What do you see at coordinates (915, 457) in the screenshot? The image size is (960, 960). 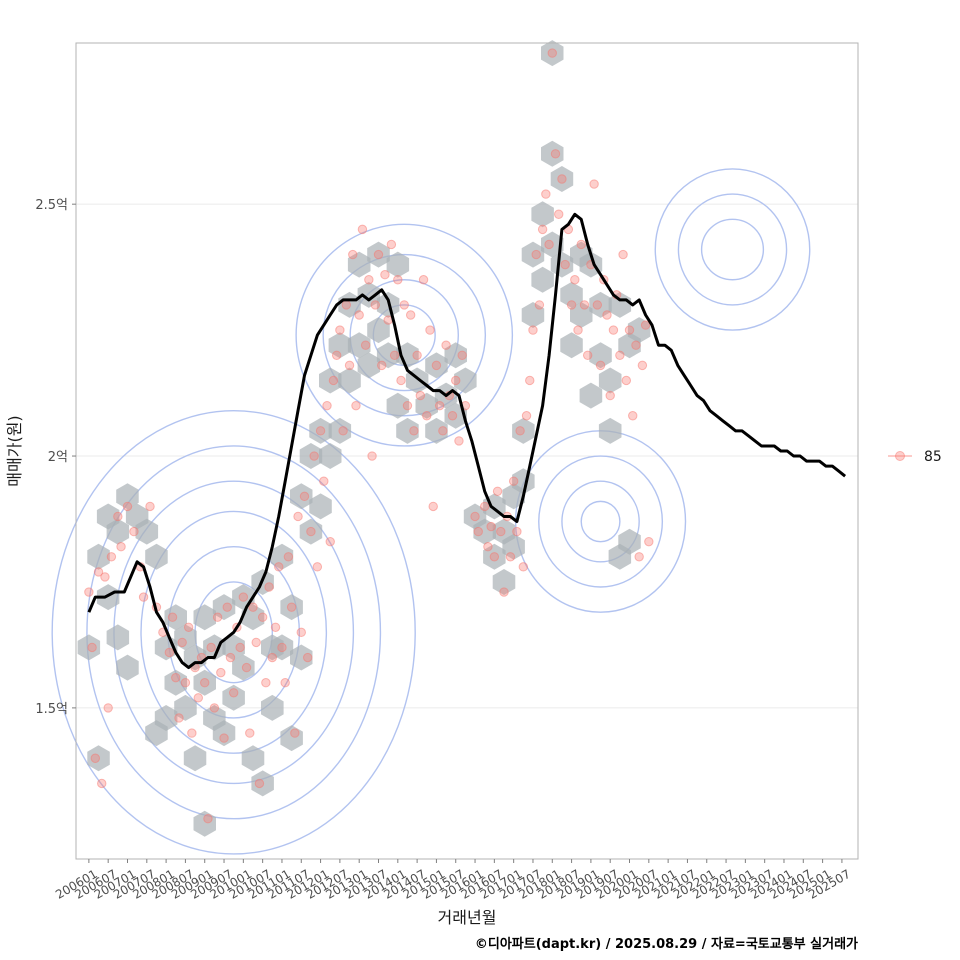 I see `legend: 85` at bounding box center [915, 457].